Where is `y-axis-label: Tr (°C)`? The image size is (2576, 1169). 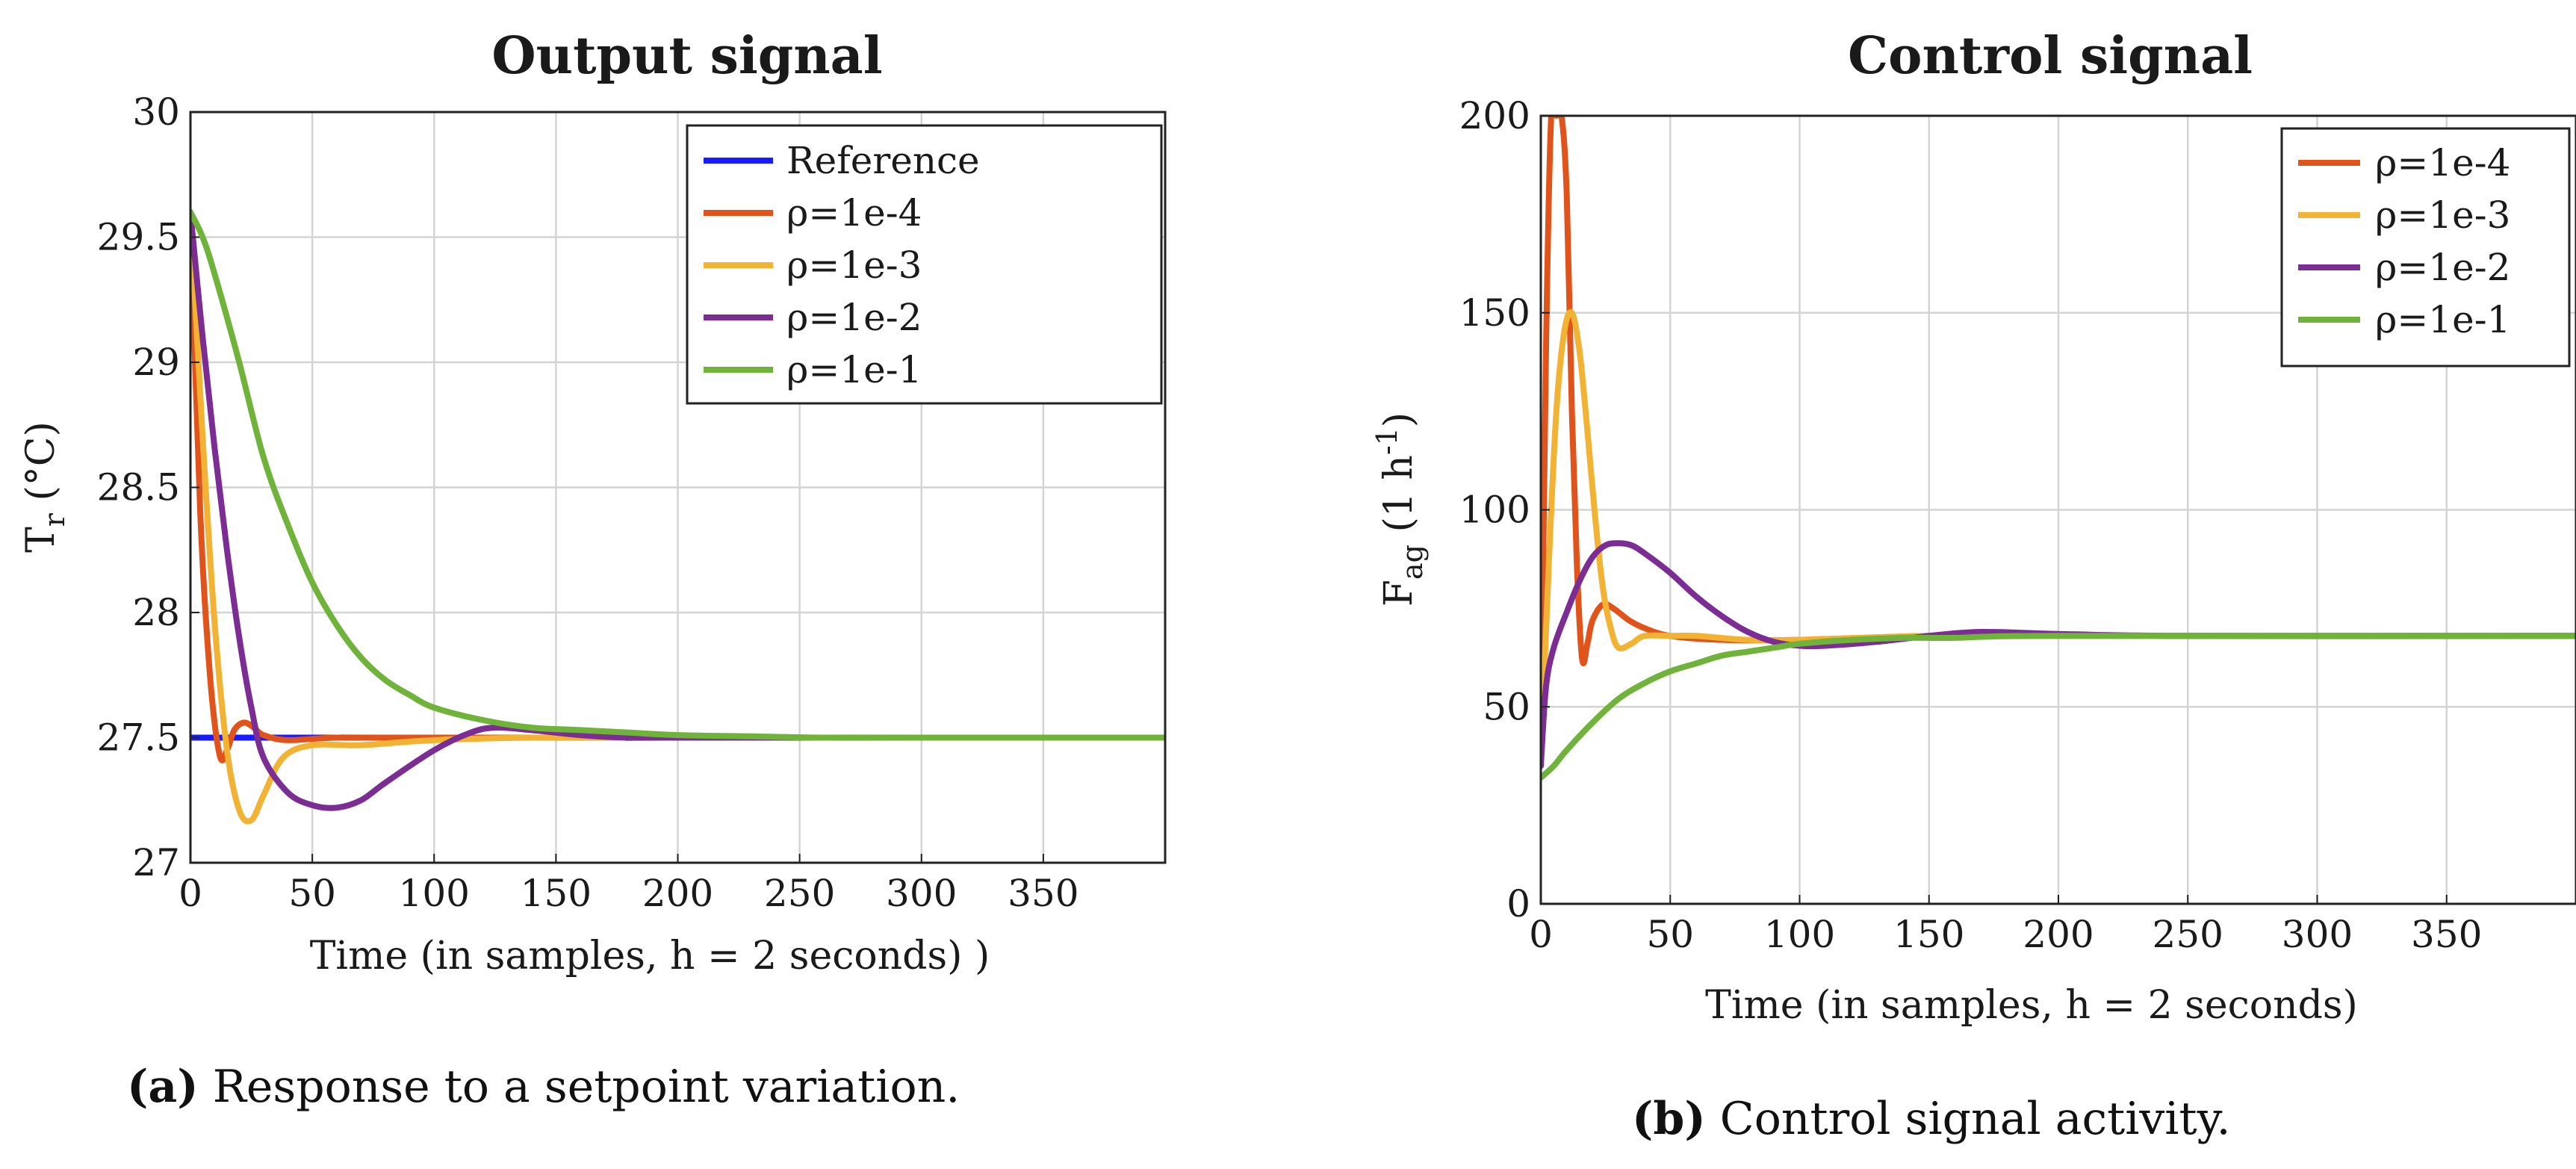
y-axis-label: Tr (°C) is located at coordinates (45, 487).